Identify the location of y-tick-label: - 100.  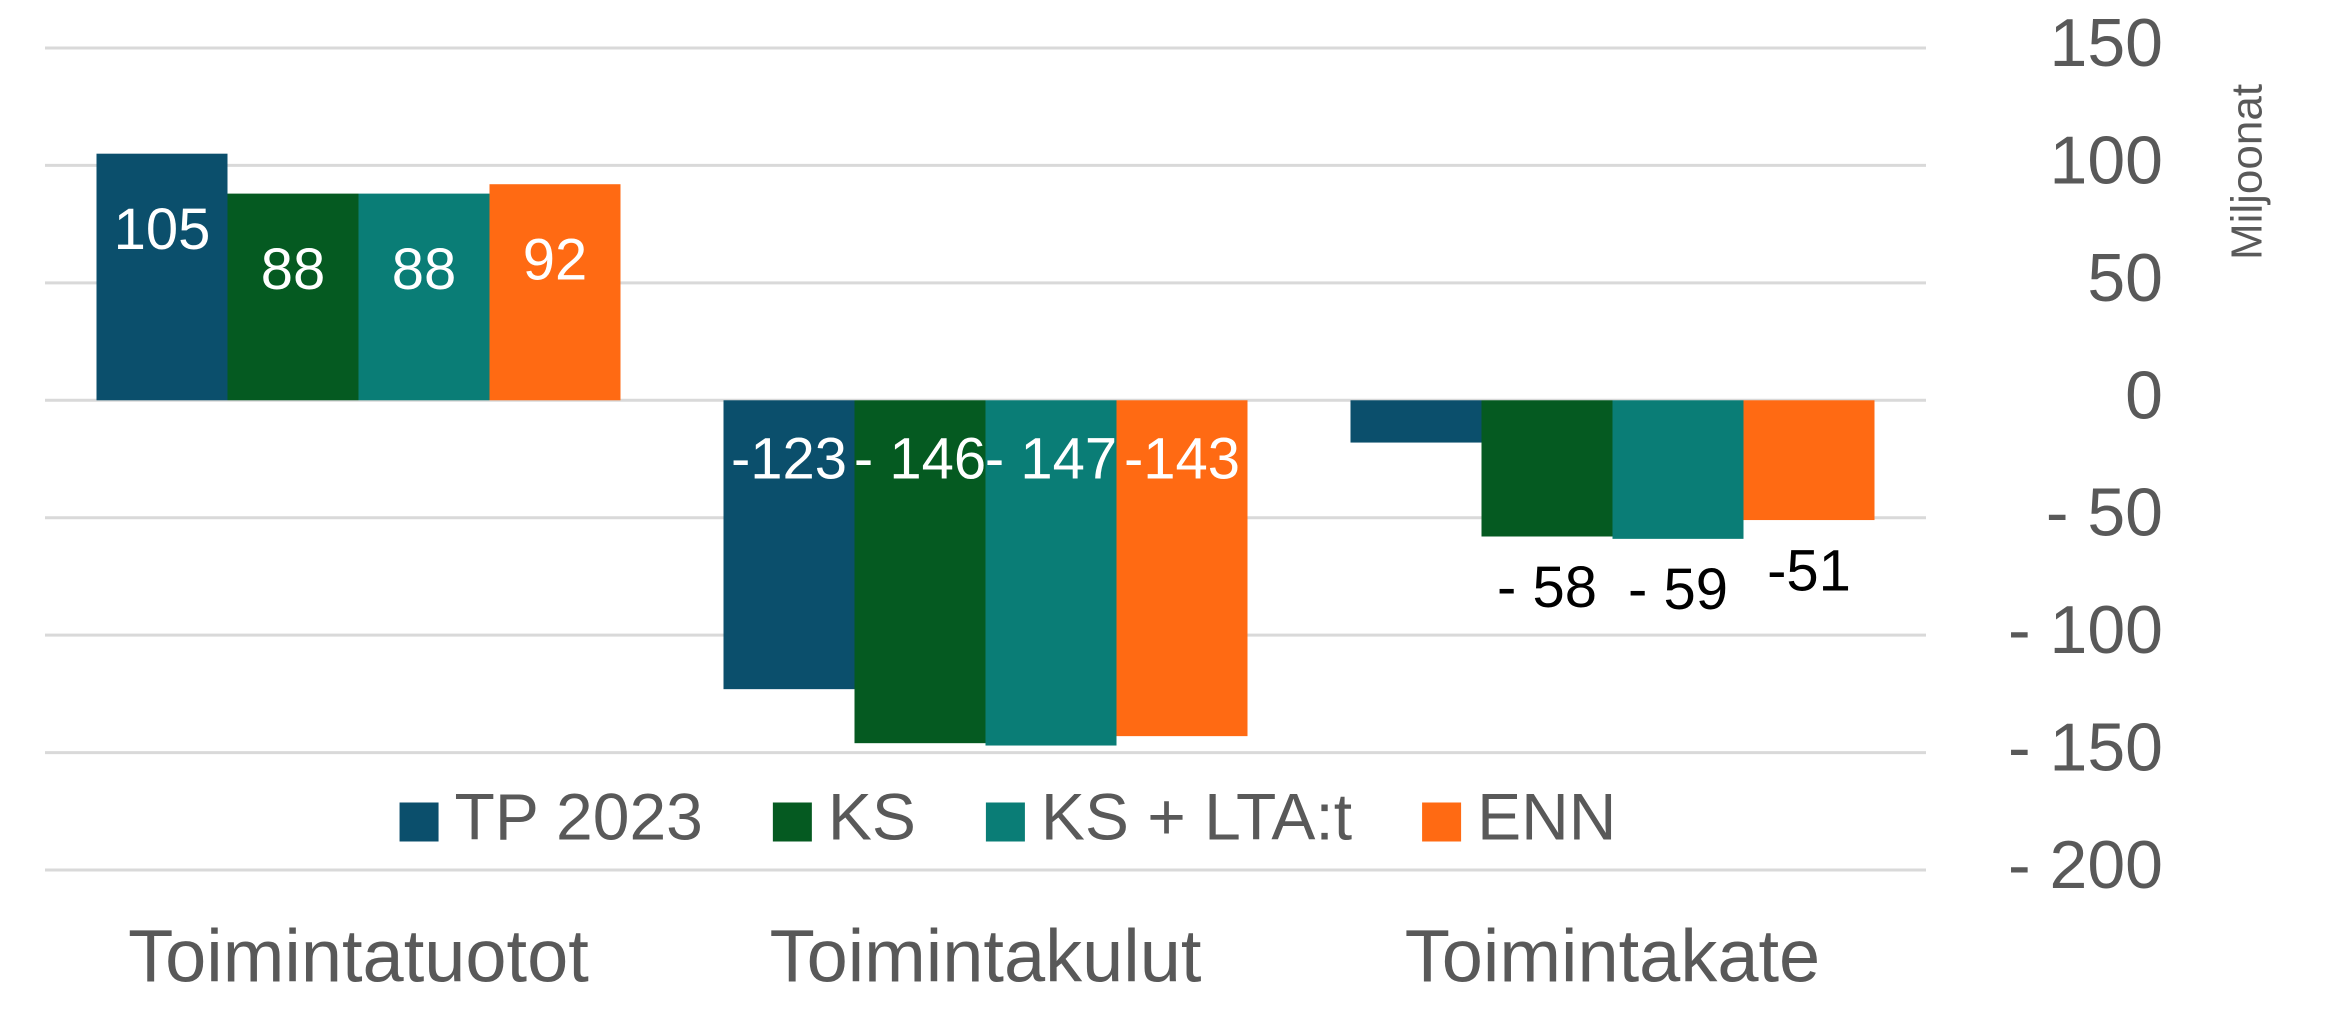
(2085, 630).